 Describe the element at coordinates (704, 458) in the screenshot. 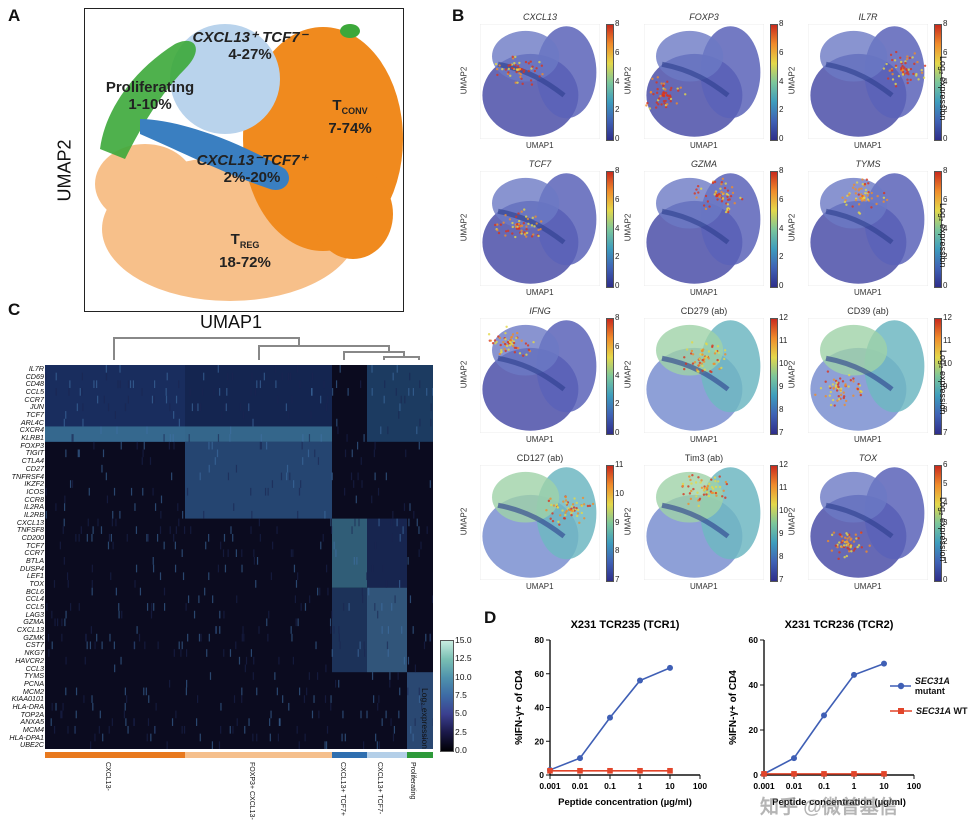

I see `feature-plot-title: Tim3 (ab)` at that location.